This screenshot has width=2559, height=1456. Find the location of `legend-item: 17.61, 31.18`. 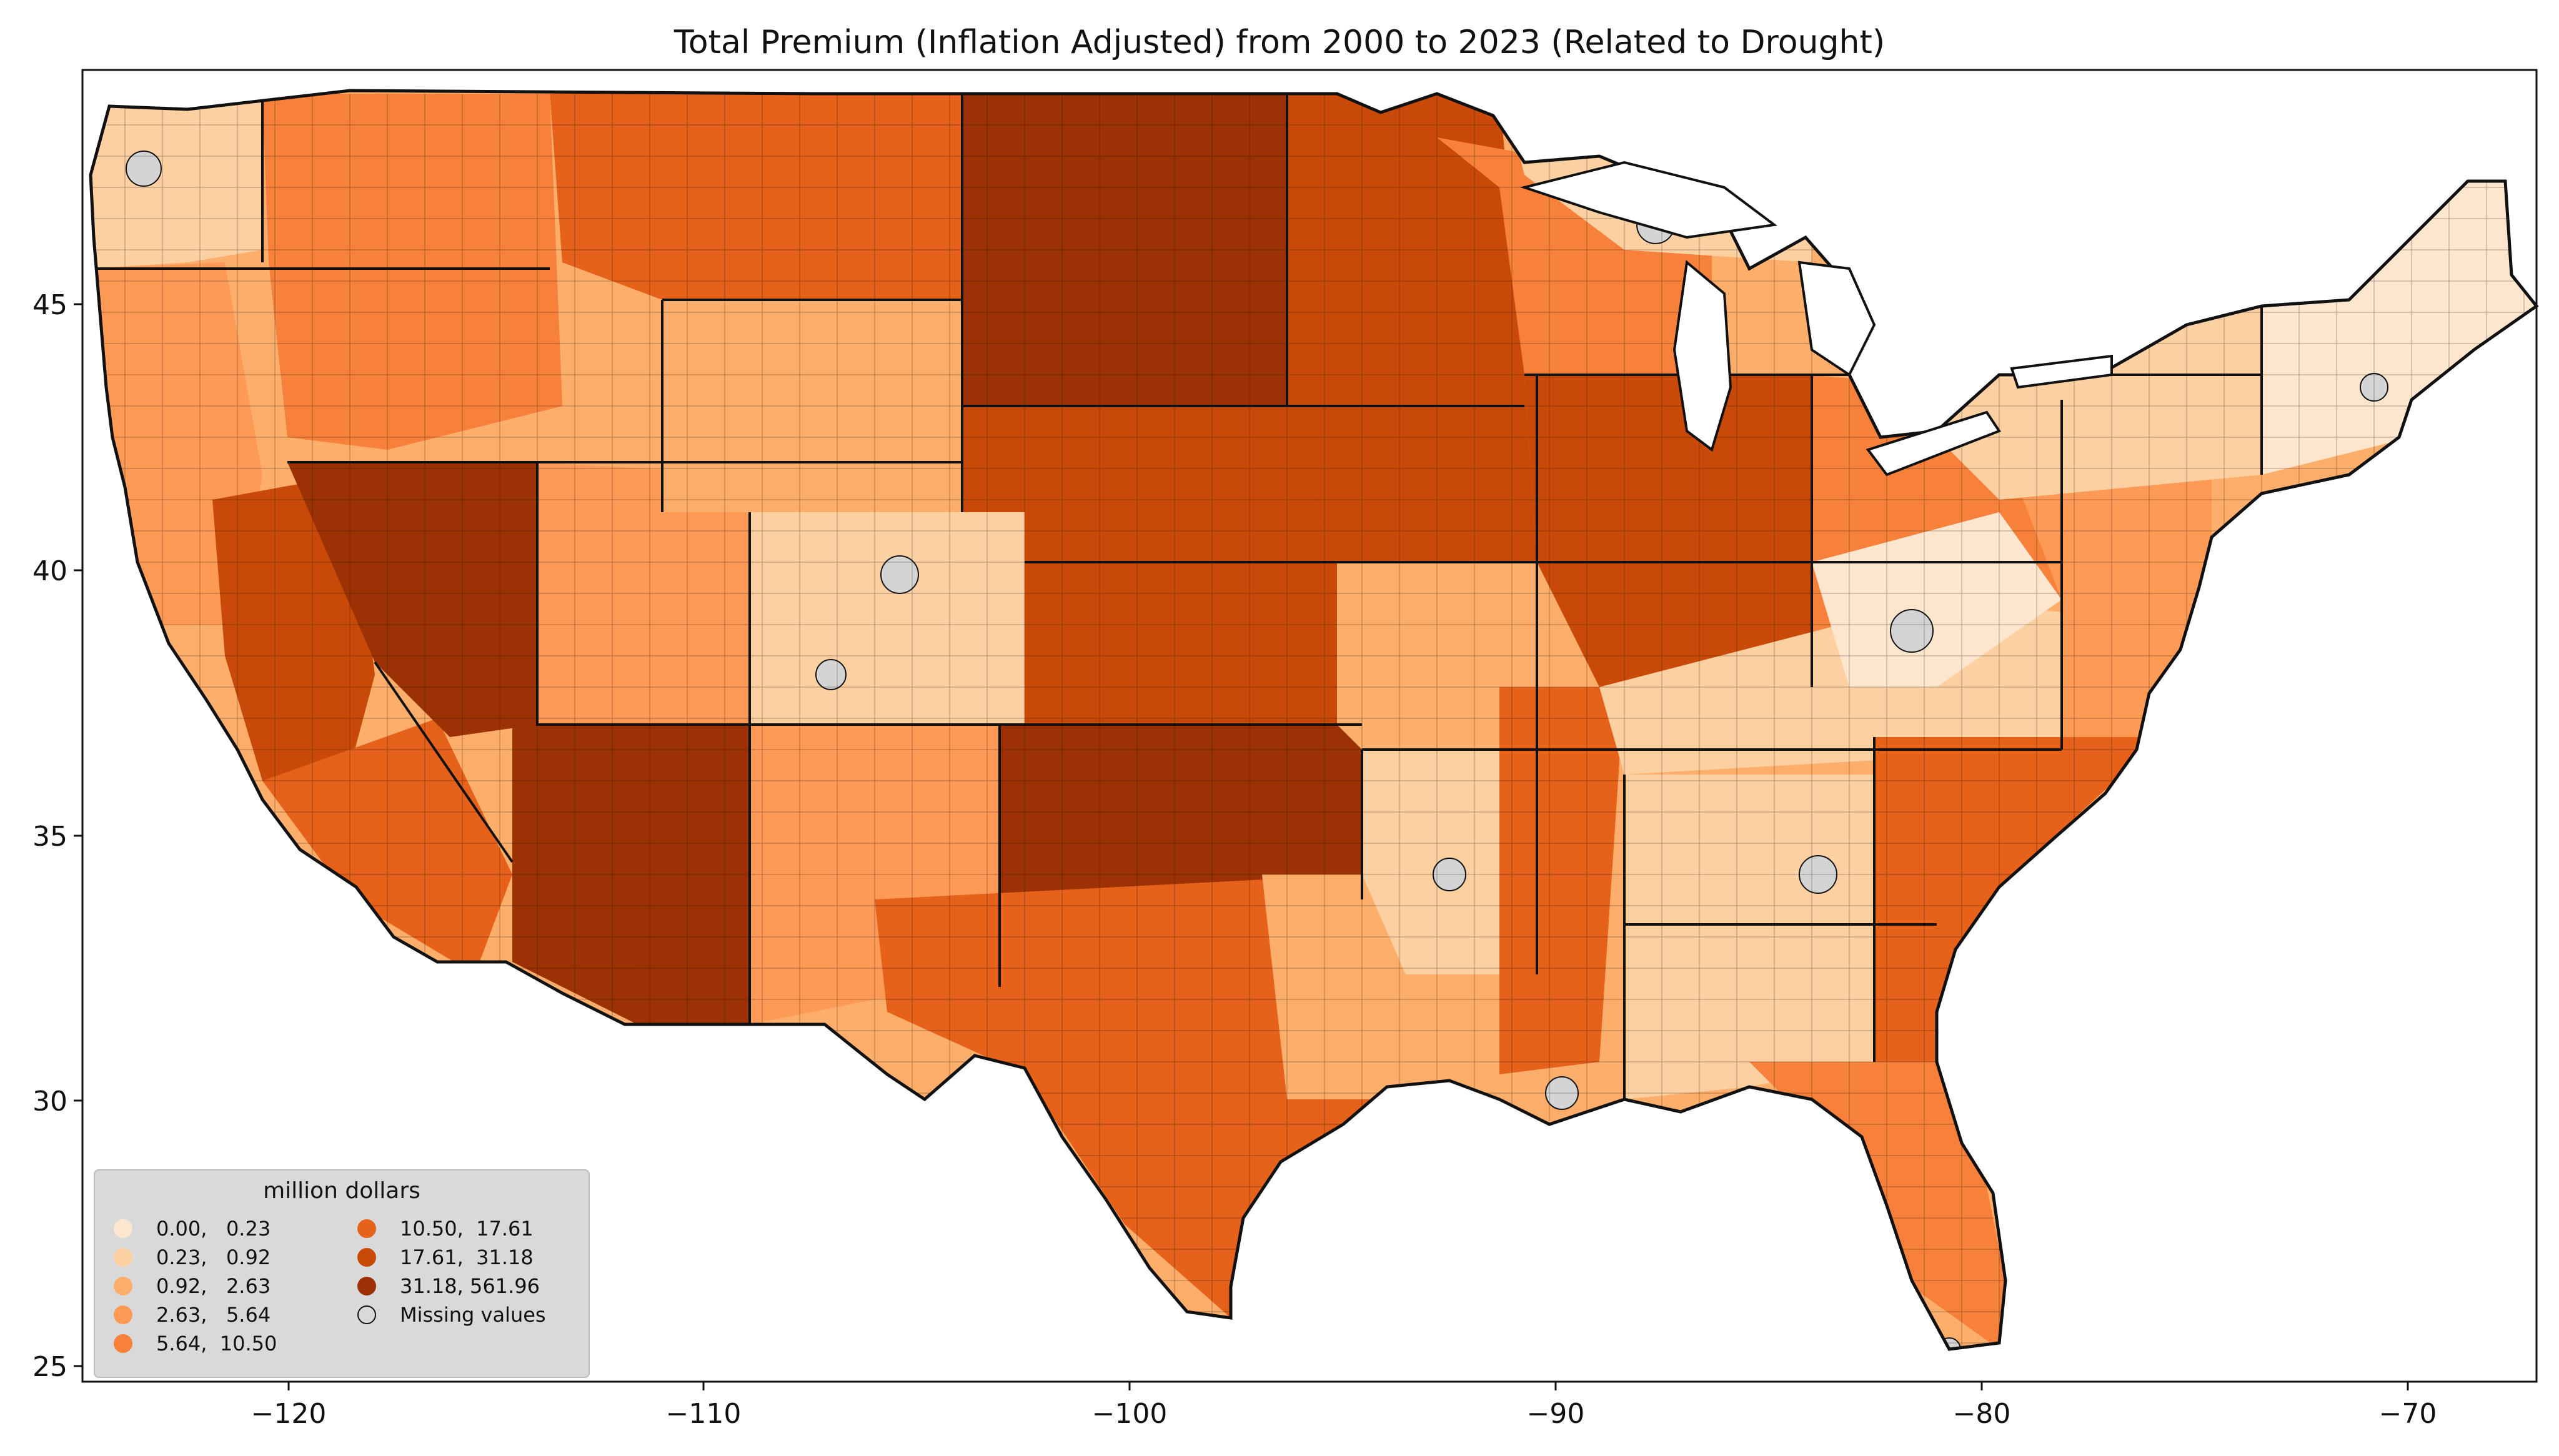

legend-item: 17.61, 31.18 is located at coordinates (452, 1258).